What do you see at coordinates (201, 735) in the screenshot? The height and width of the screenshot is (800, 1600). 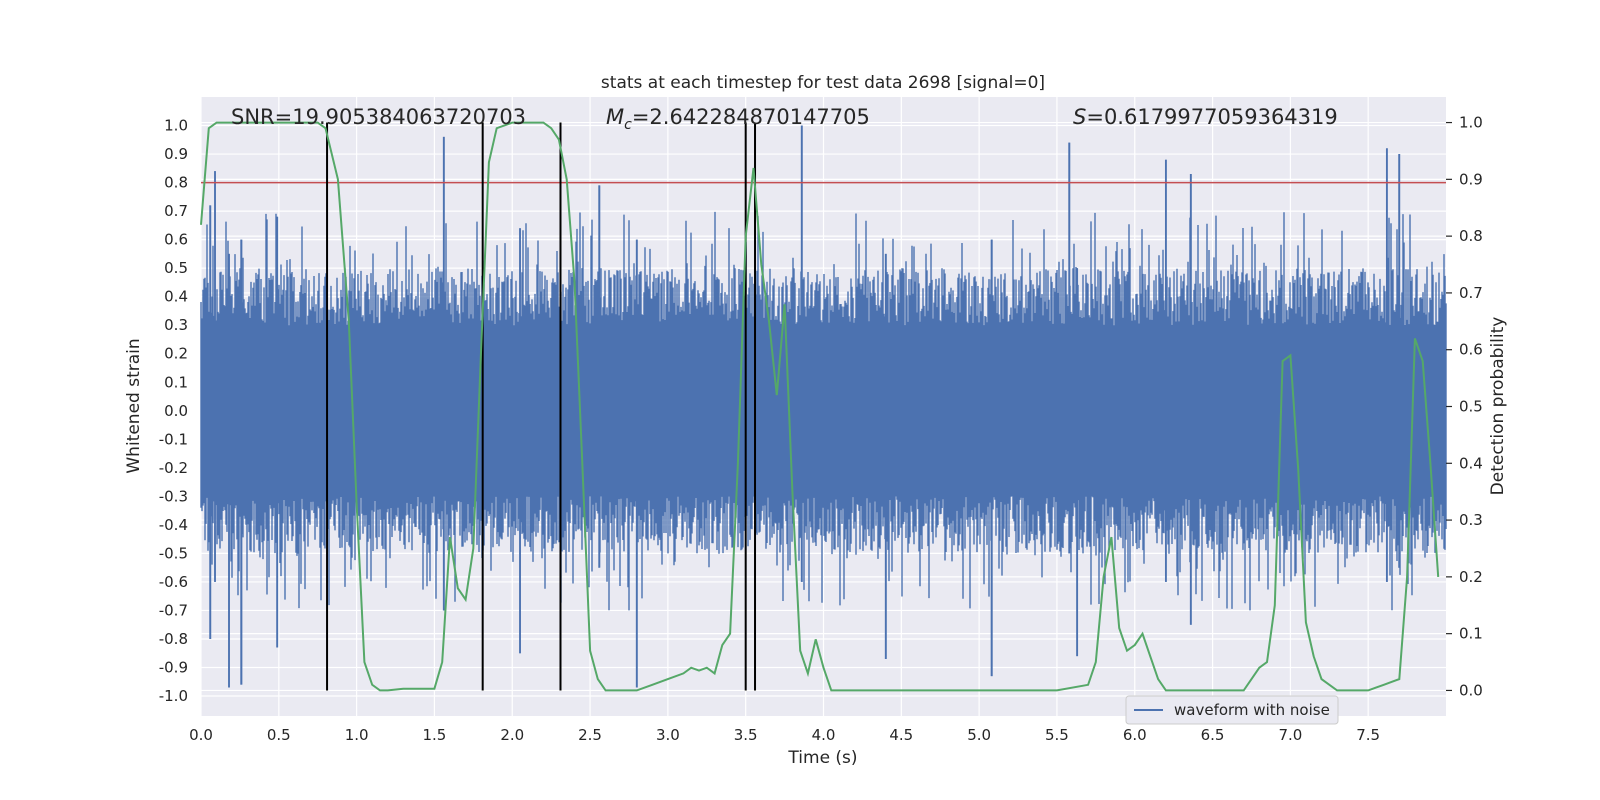 I see `x-tick-label: 0.0` at bounding box center [201, 735].